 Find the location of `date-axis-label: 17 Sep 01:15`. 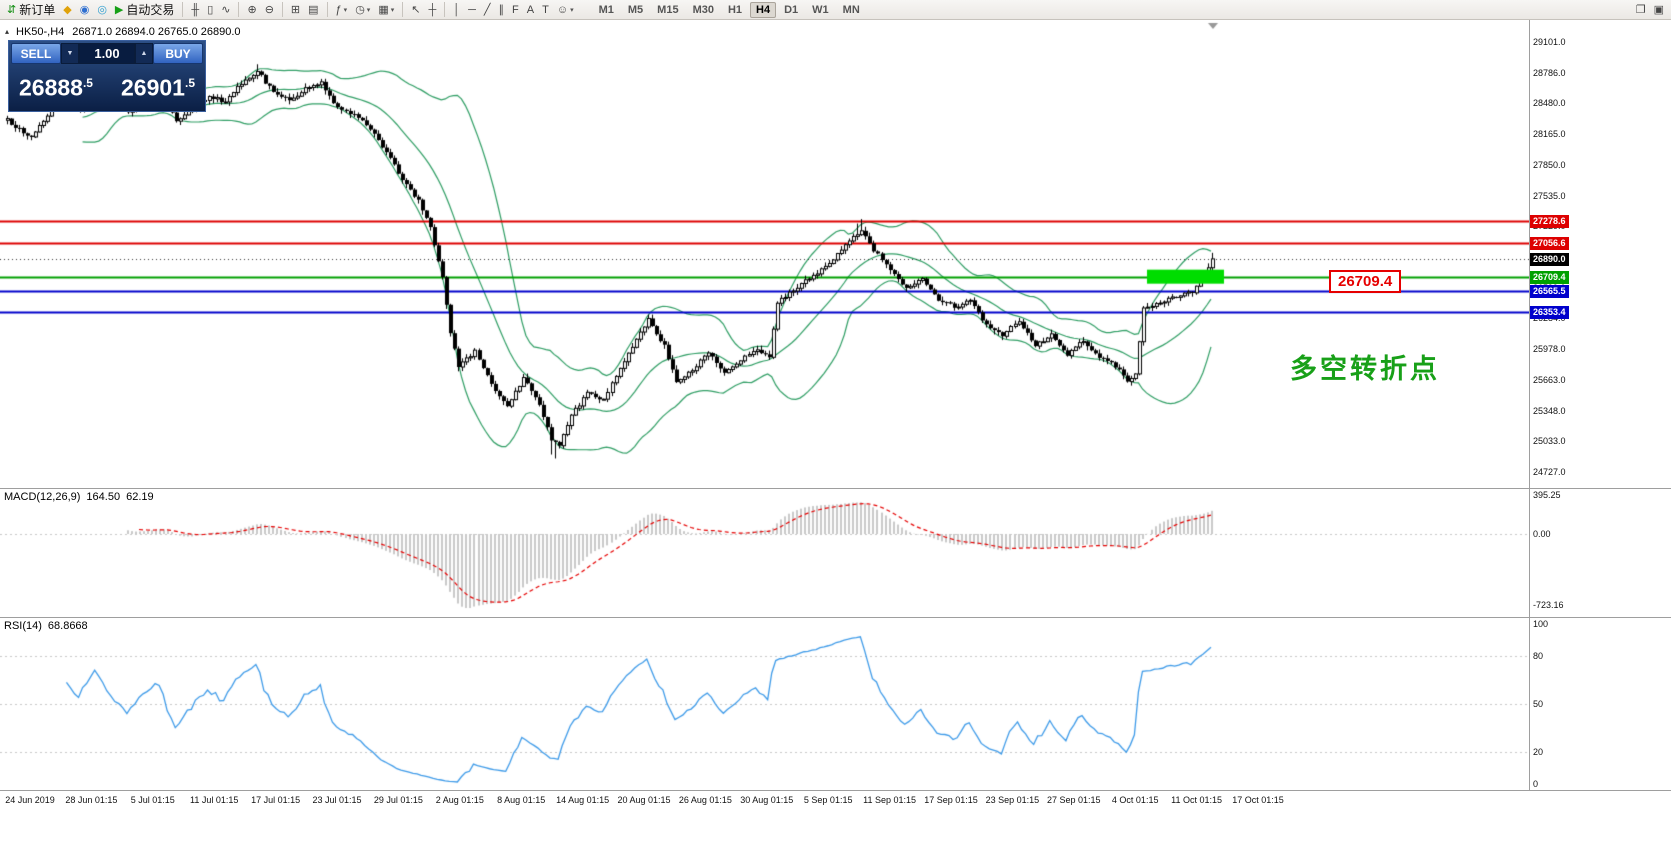

date-axis-label: 17 Sep 01:15 is located at coordinates (951, 800).